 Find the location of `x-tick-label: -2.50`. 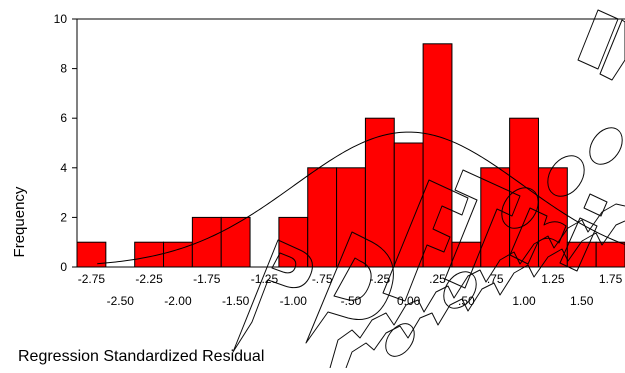

x-tick-label: -2.50 is located at coordinates (121, 301).